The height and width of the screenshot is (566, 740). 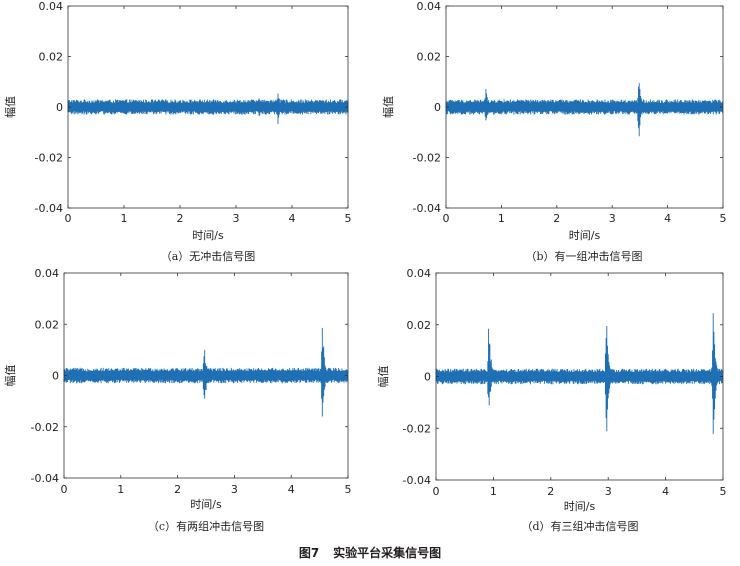 I want to click on x-tick-label-c: 5, so click(x=348, y=489).